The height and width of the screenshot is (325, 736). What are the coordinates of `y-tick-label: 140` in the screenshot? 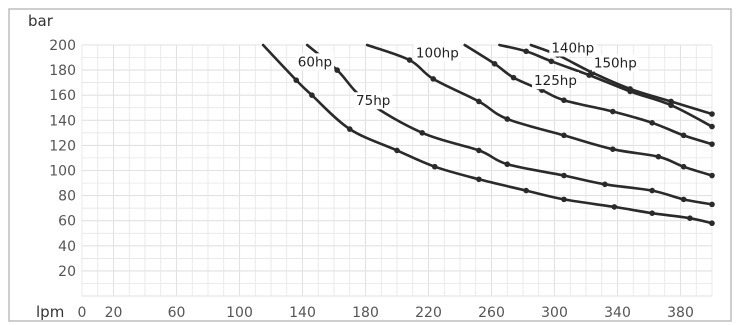 It's located at (62, 121).